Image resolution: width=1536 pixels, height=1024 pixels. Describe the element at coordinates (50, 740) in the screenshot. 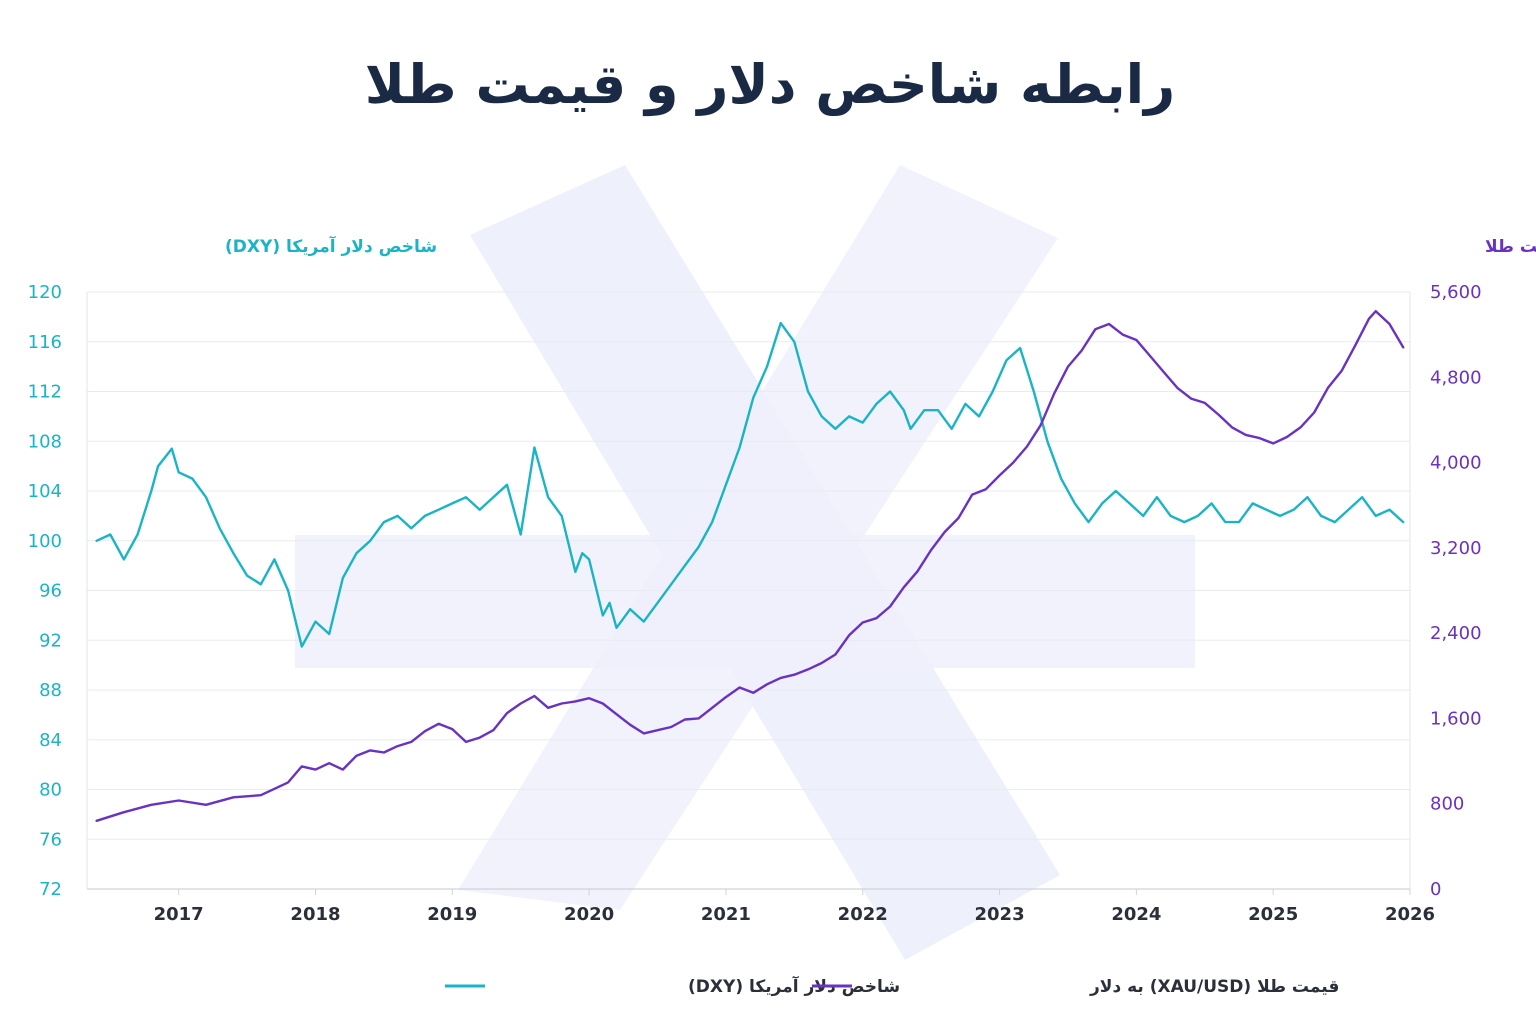

I see `left-tick-label: 84` at that location.